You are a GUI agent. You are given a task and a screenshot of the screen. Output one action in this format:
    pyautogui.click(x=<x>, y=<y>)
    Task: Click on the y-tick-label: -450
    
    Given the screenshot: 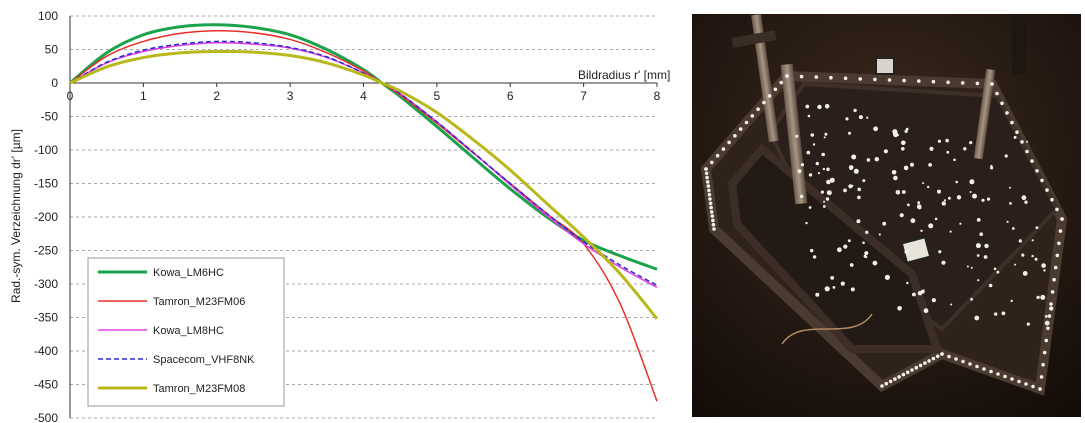 What is the action you would take?
    pyautogui.click(x=46, y=385)
    